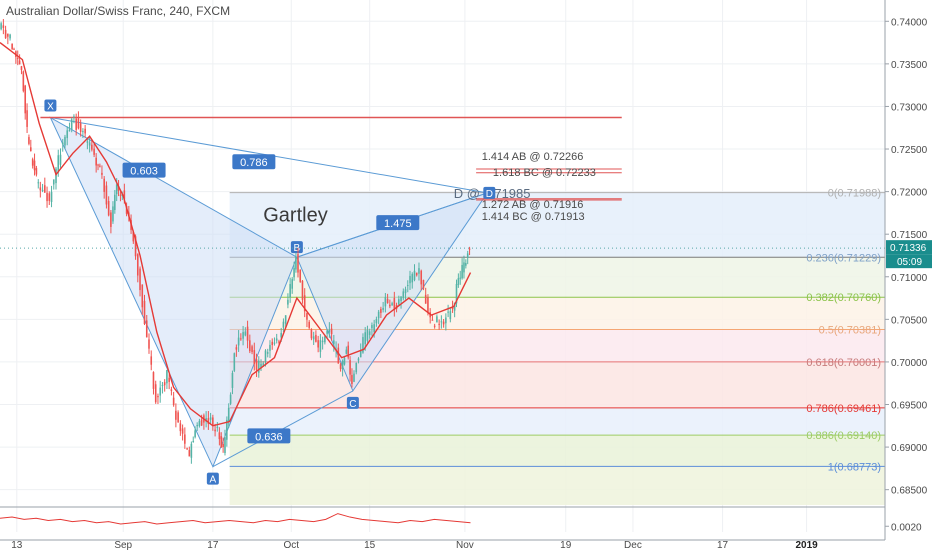 This screenshot has height=555, width=932. What do you see at coordinates (906, 527) in the screenshot?
I see `oscillator-tick-label: 0.0020` at bounding box center [906, 527].